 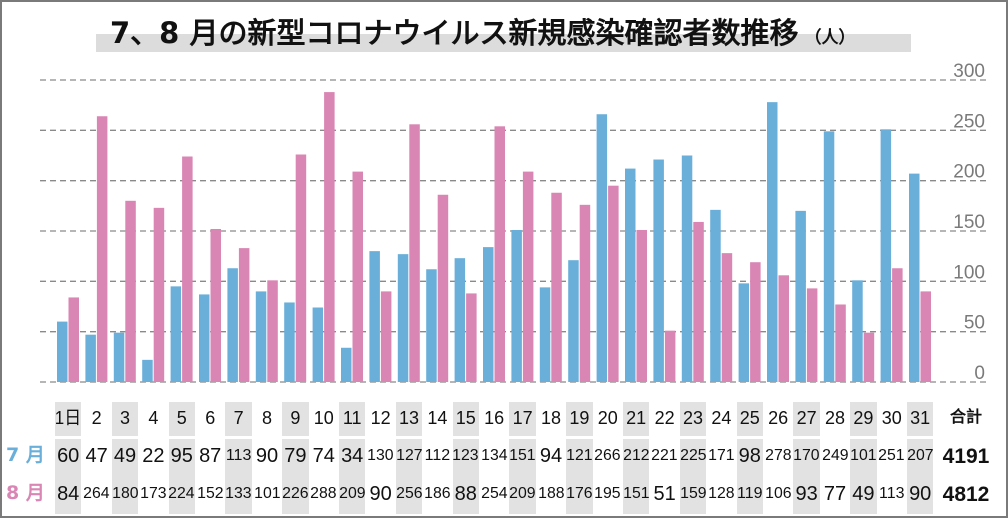 I want to click on august-total-text: 4812, so click(x=966, y=494).